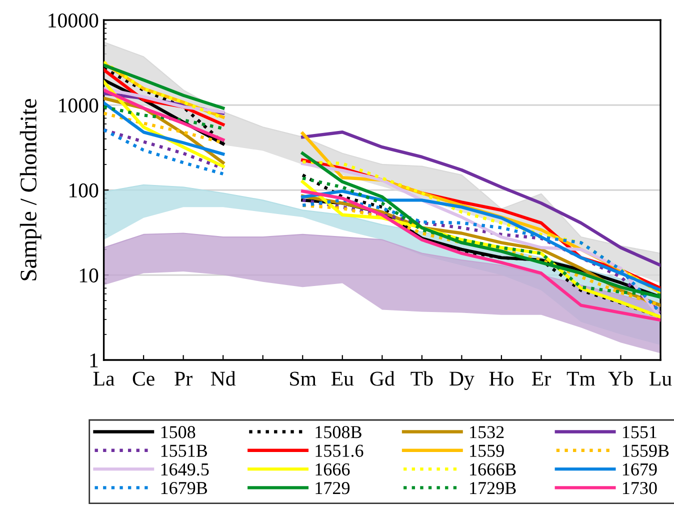 Image resolution: width=674 pixels, height=515 pixels. What do you see at coordinates (340, 450) in the screenshot?
I see `legend-label: 1551.6` at bounding box center [340, 450].